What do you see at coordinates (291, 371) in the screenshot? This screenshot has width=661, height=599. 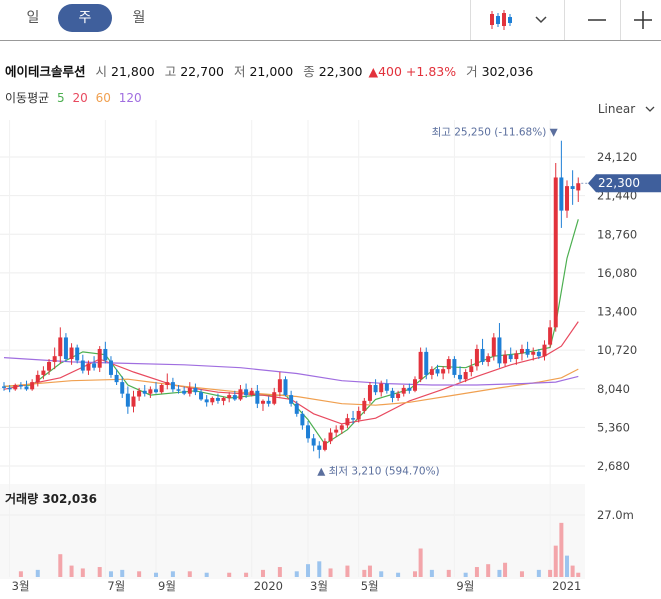 I see `ma-120-line` at bounding box center [291, 371].